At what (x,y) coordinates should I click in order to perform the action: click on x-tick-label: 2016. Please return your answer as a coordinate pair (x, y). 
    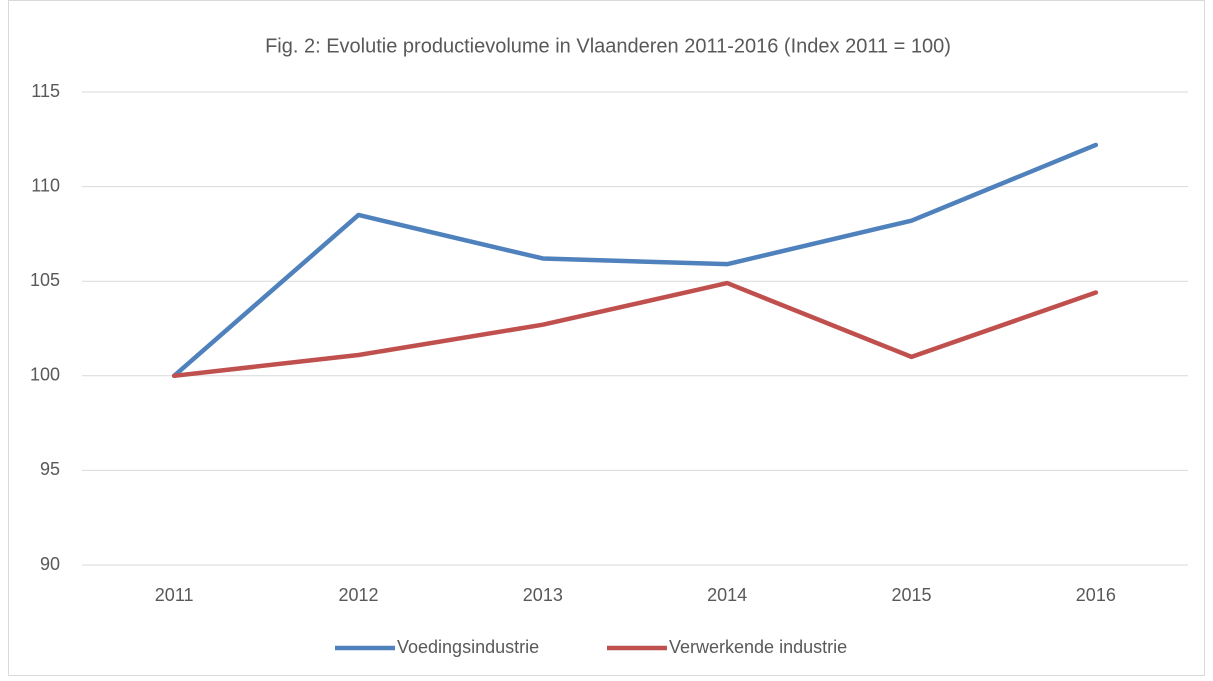
    Looking at the image, I should click on (1096, 595).